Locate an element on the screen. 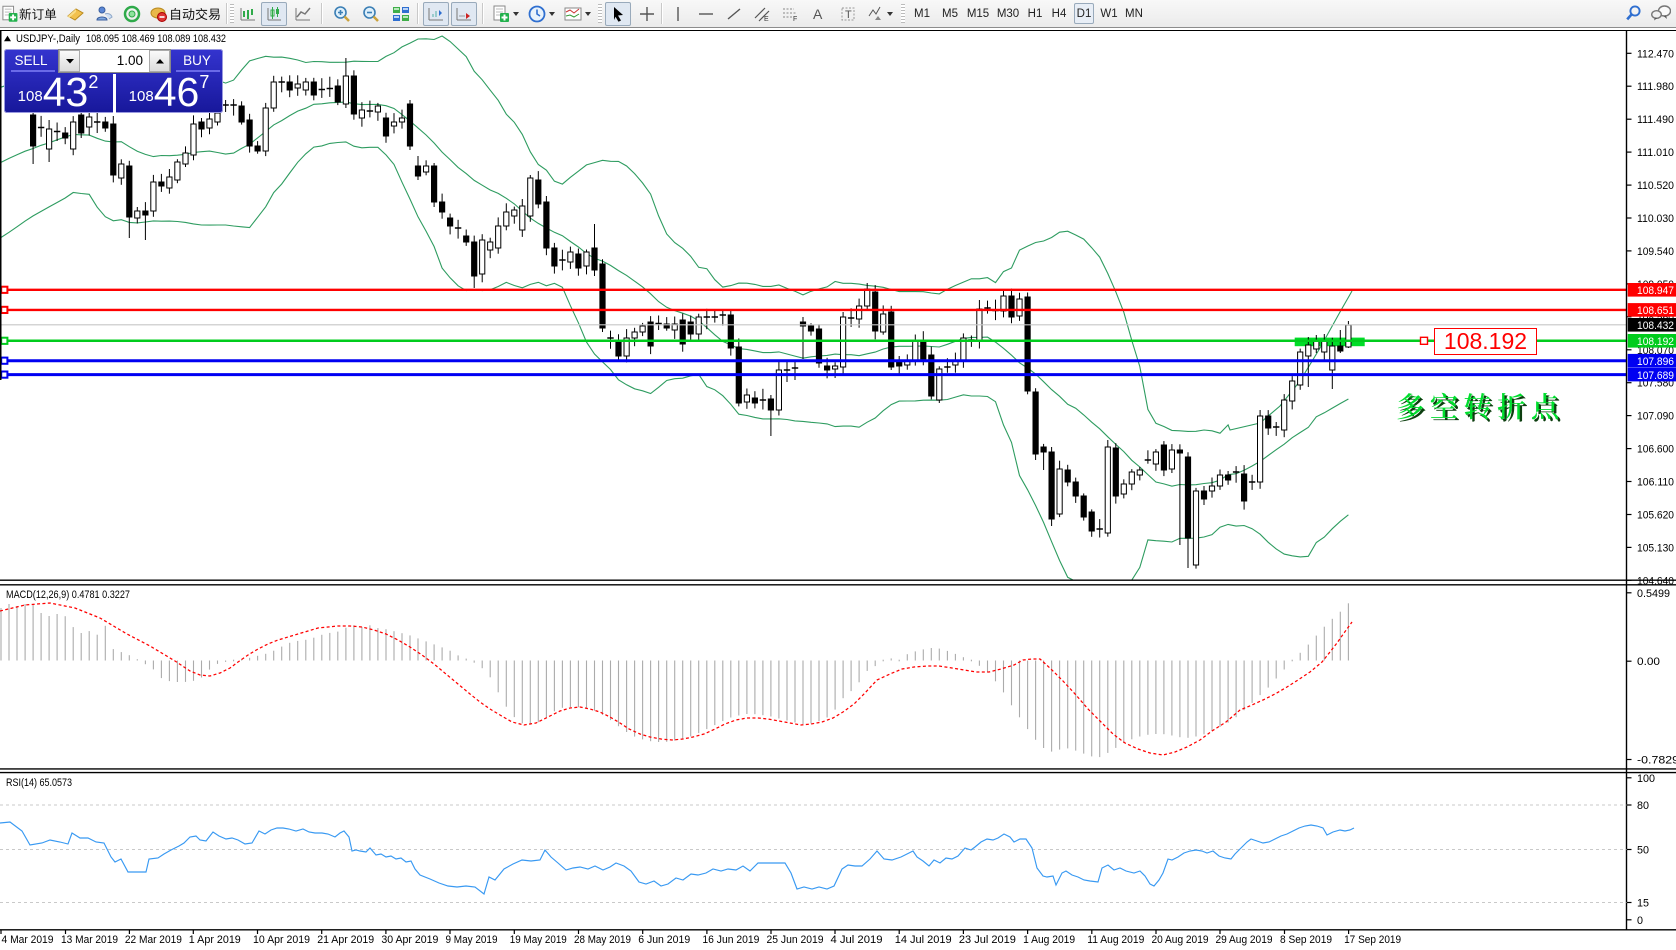  svg-text: 105.620 is located at coordinates (1655, 516).